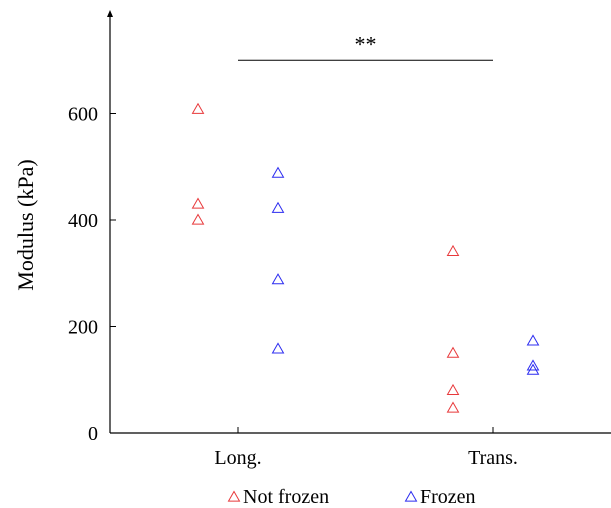  Describe the element at coordinates (83, 115) in the screenshot. I see `y-tick-label: 600` at that location.